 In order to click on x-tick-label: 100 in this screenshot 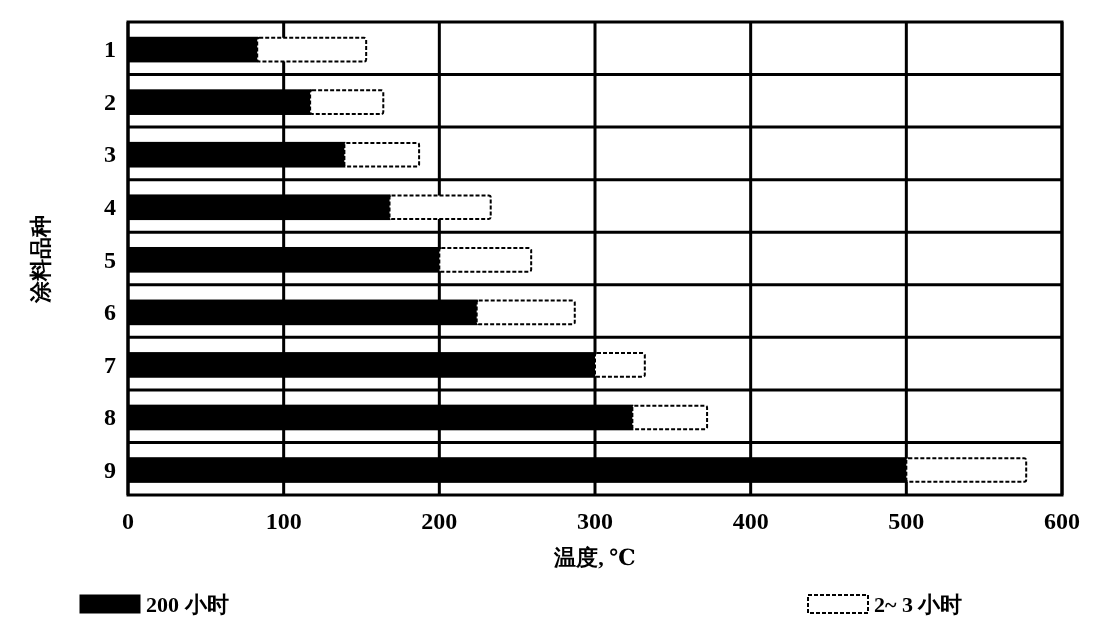, I will do `click(283, 521)`.